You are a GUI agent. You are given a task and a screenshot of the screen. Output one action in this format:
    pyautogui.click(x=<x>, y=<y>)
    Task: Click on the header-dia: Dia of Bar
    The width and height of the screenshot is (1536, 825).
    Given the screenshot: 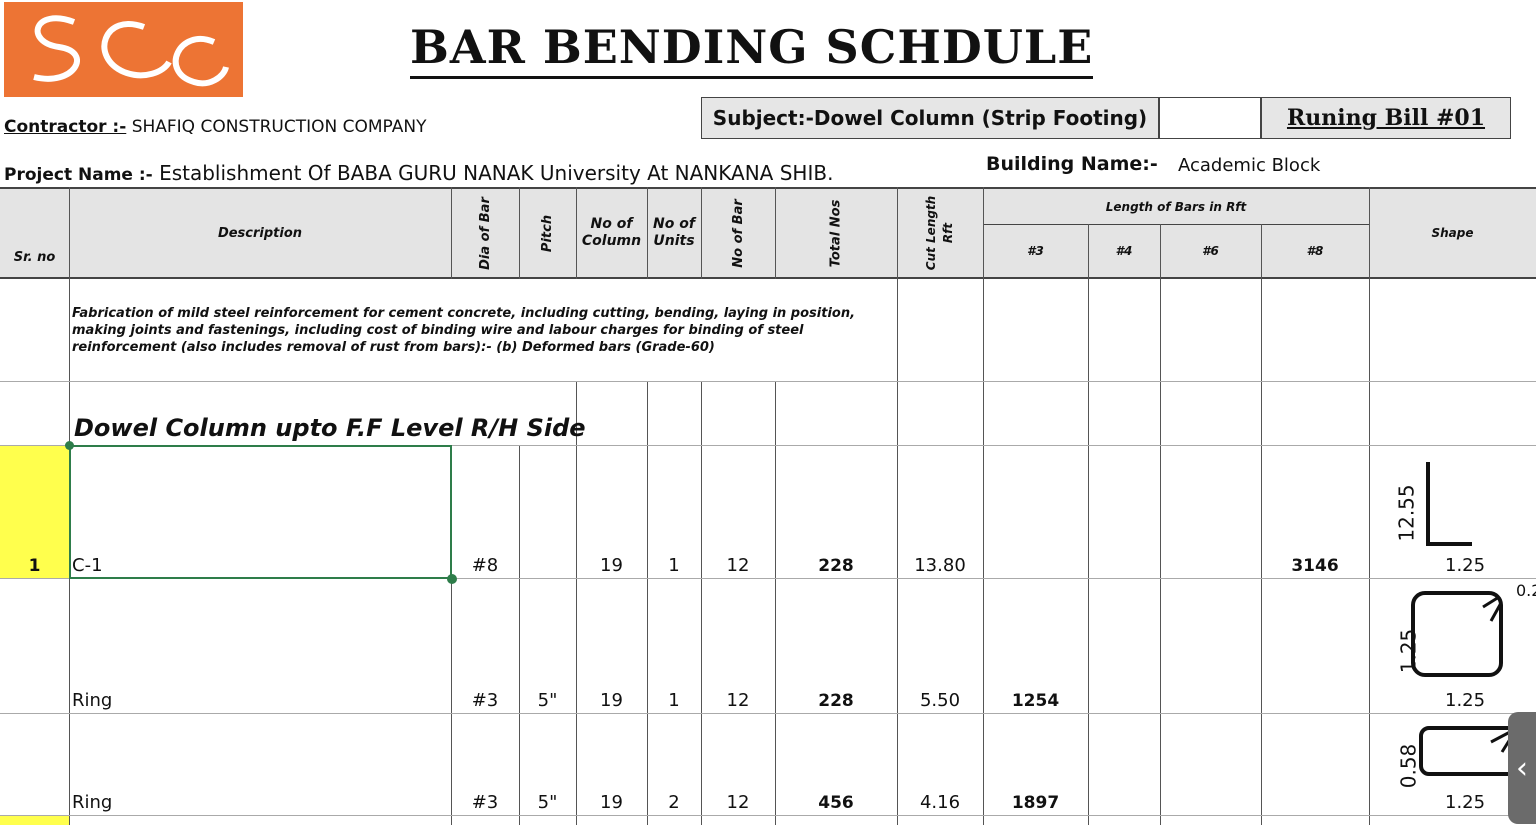 What is the action you would take?
    pyautogui.click(x=485, y=233)
    